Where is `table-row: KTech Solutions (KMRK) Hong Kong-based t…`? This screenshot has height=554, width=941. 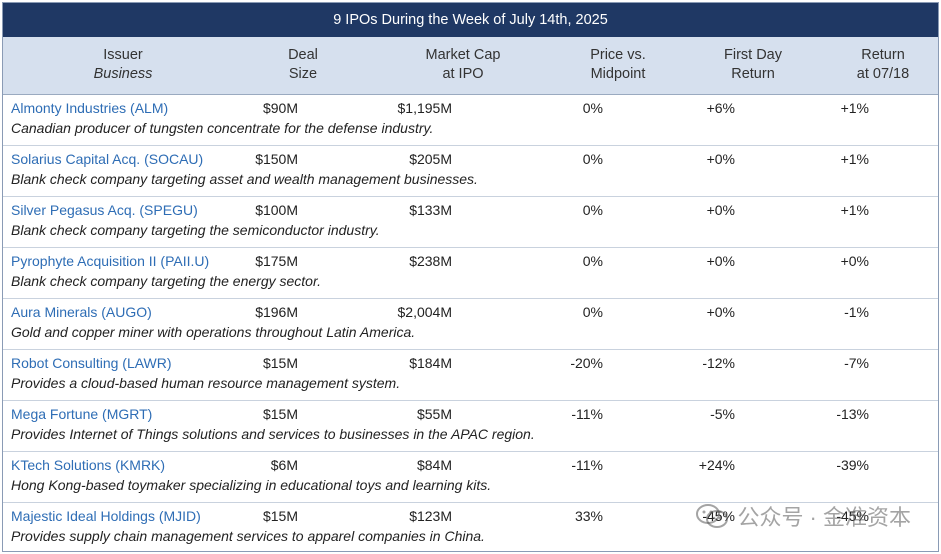
table-row: KTech Solutions (KMRK) Hong Kong-based t… is located at coordinates (470, 477).